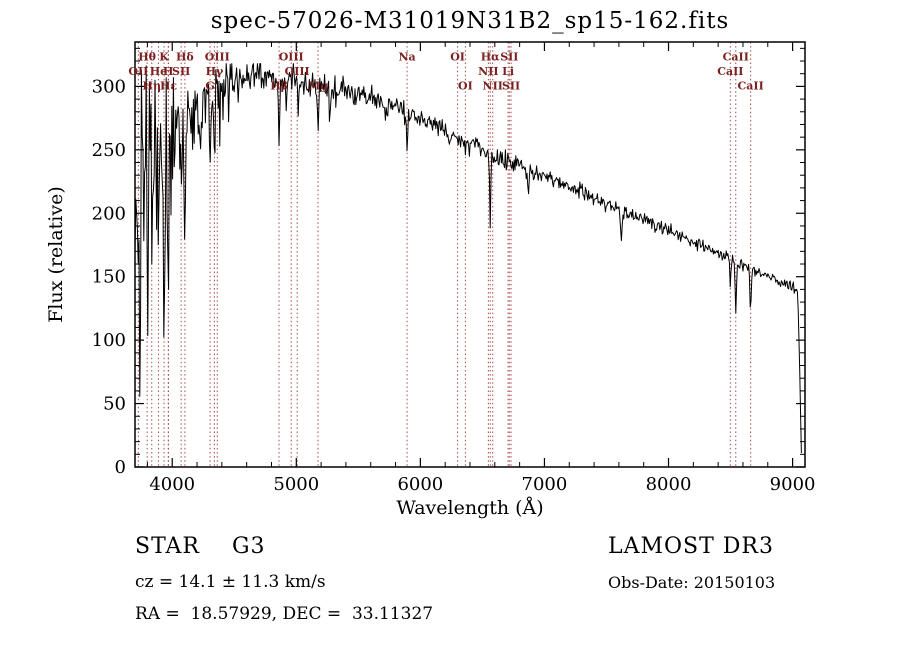 This screenshot has width=900, height=649. What do you see at coordinates (168, 86) in the screenshot?
I see `svg-text: Hε` at bounding box center [168, 86].